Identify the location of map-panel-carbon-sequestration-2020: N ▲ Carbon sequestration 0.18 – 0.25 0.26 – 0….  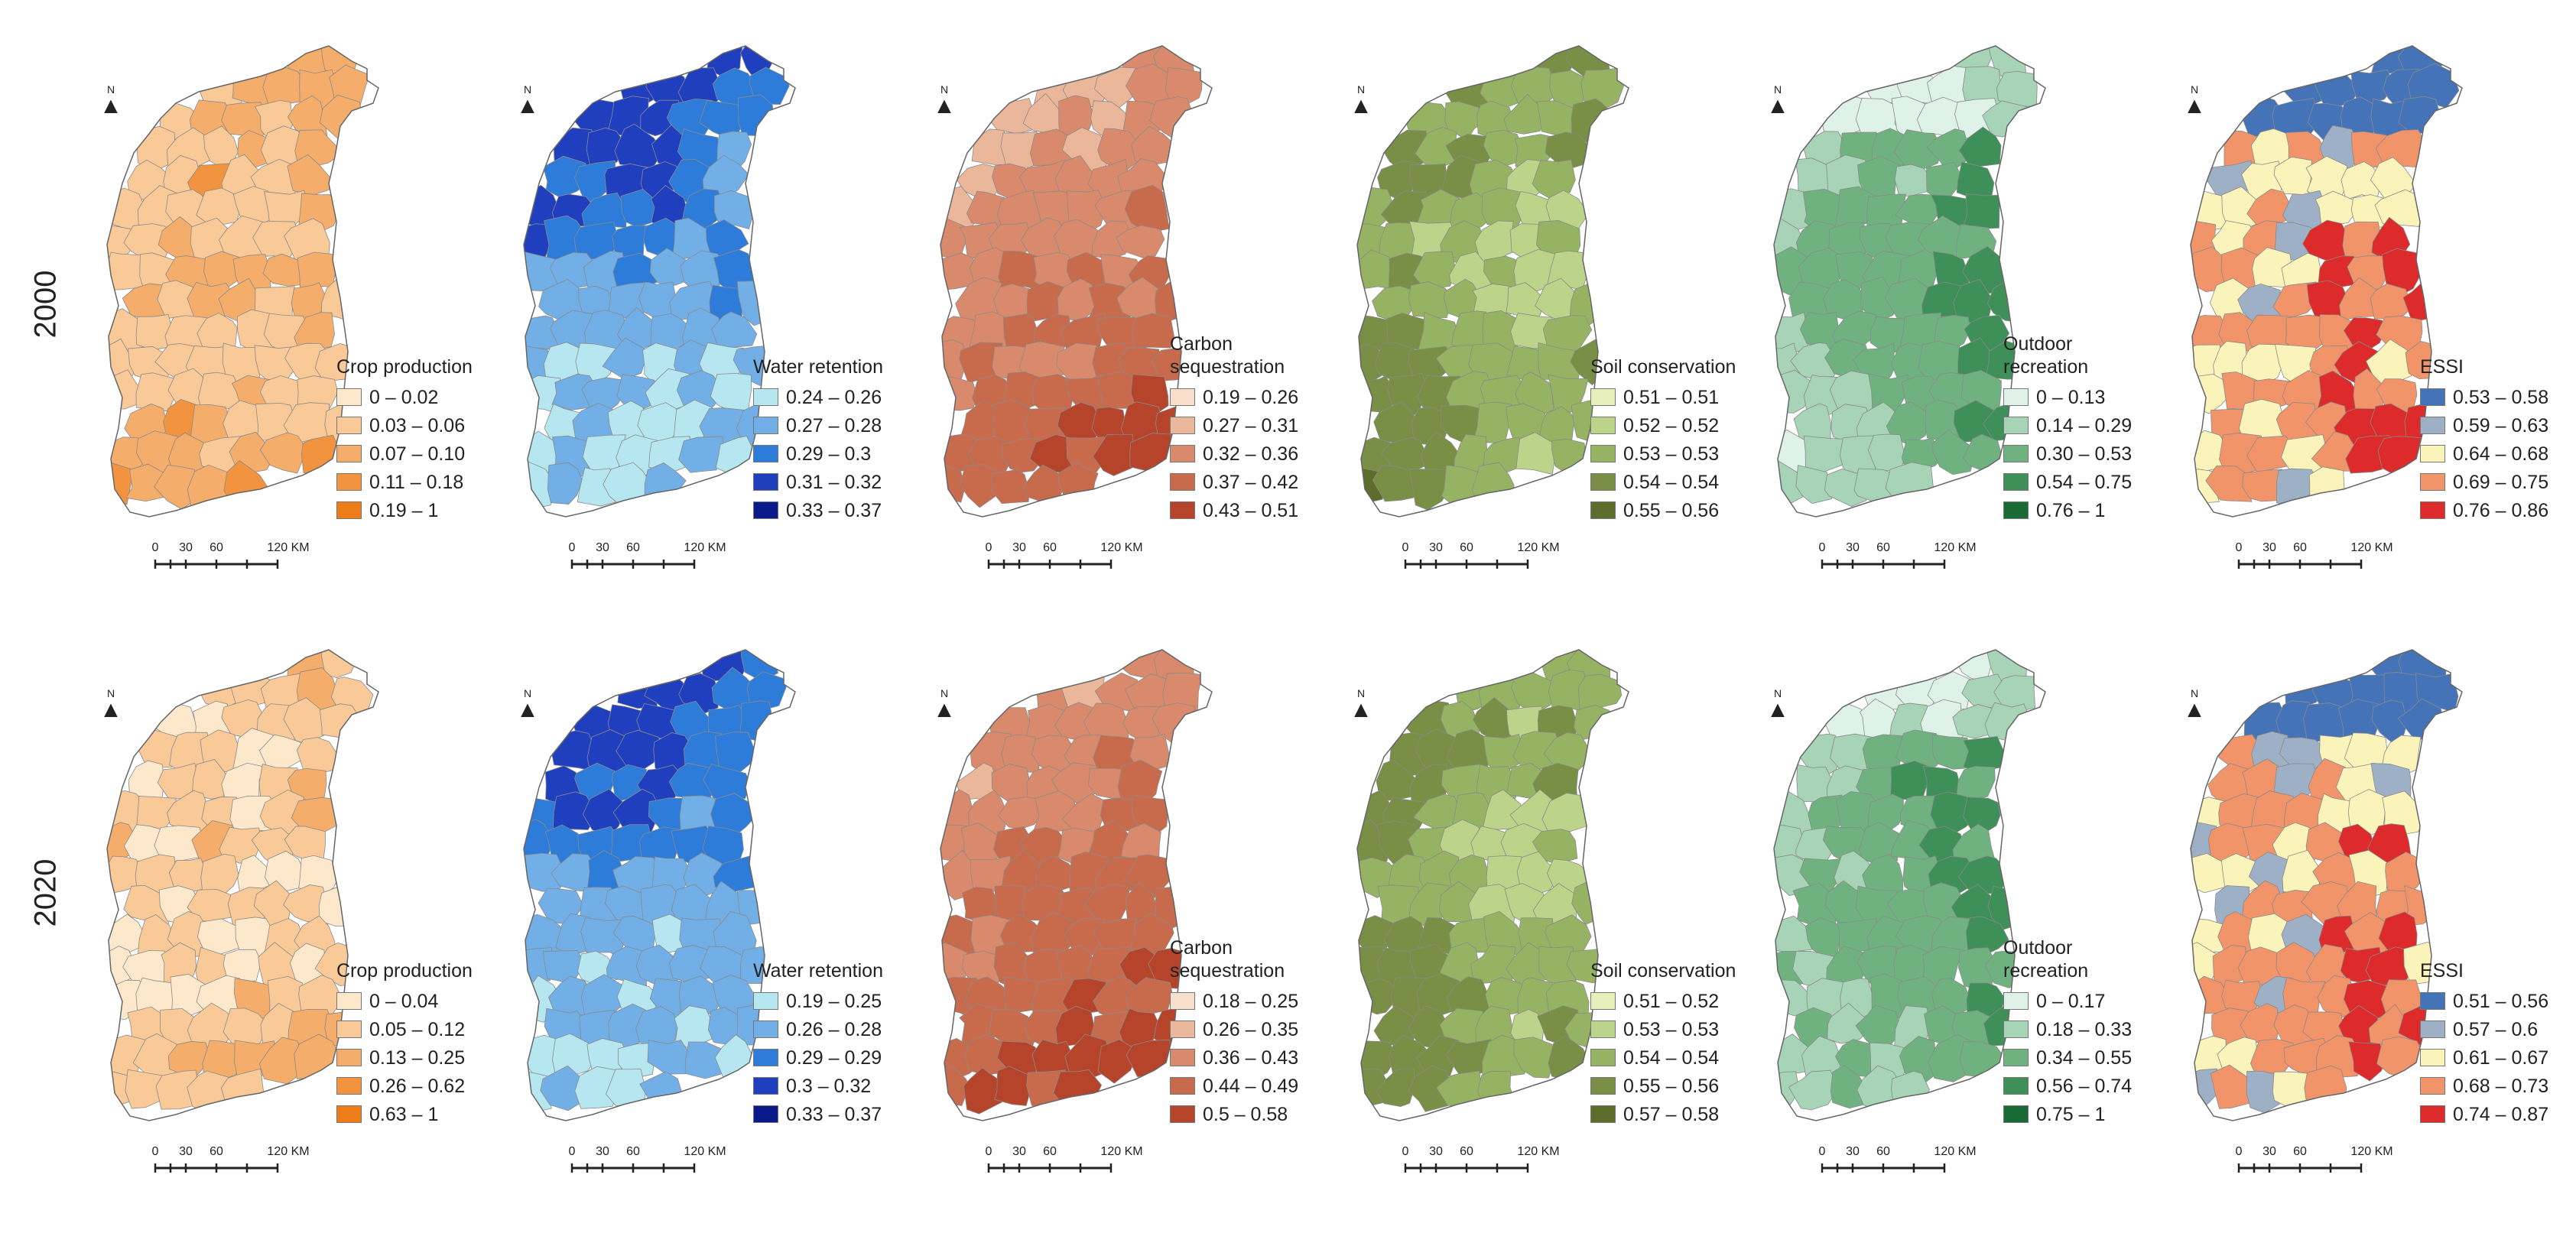
(1124, 940).